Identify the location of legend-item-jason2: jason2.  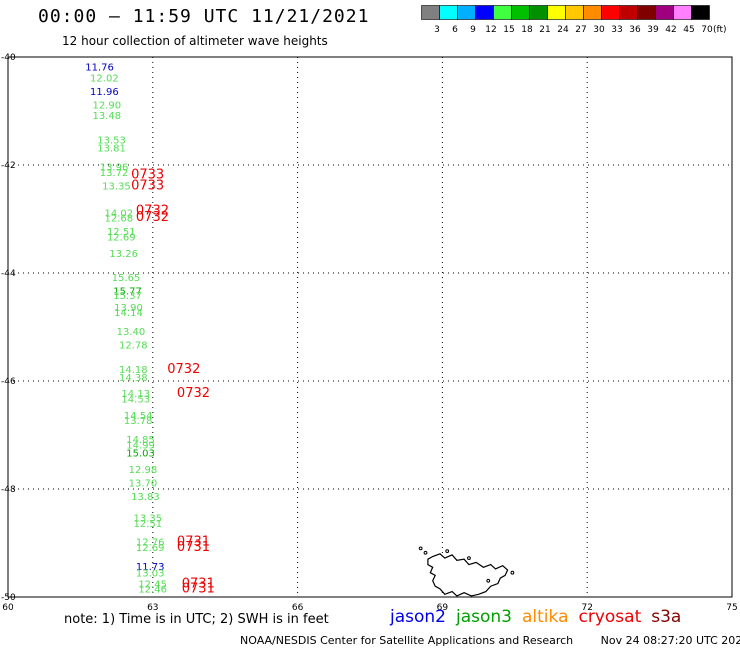
(418, 617).